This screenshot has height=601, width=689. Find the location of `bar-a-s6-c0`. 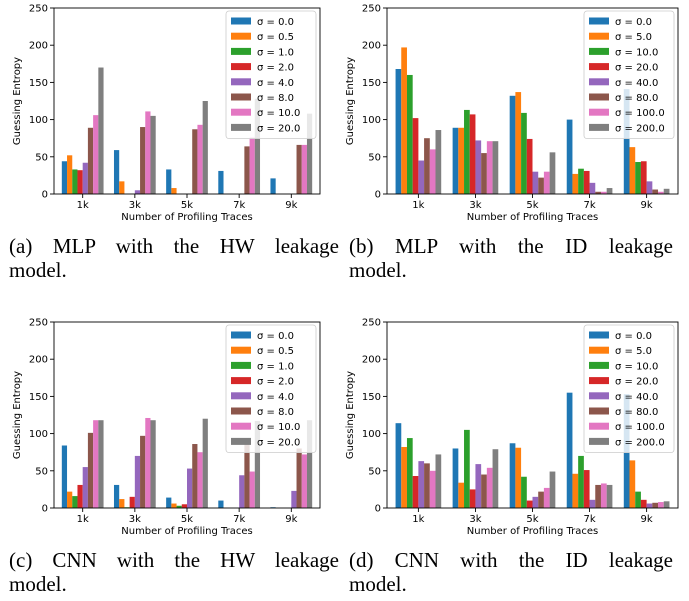

bar-a-s6-c0 is located at coordinates (96, 154).